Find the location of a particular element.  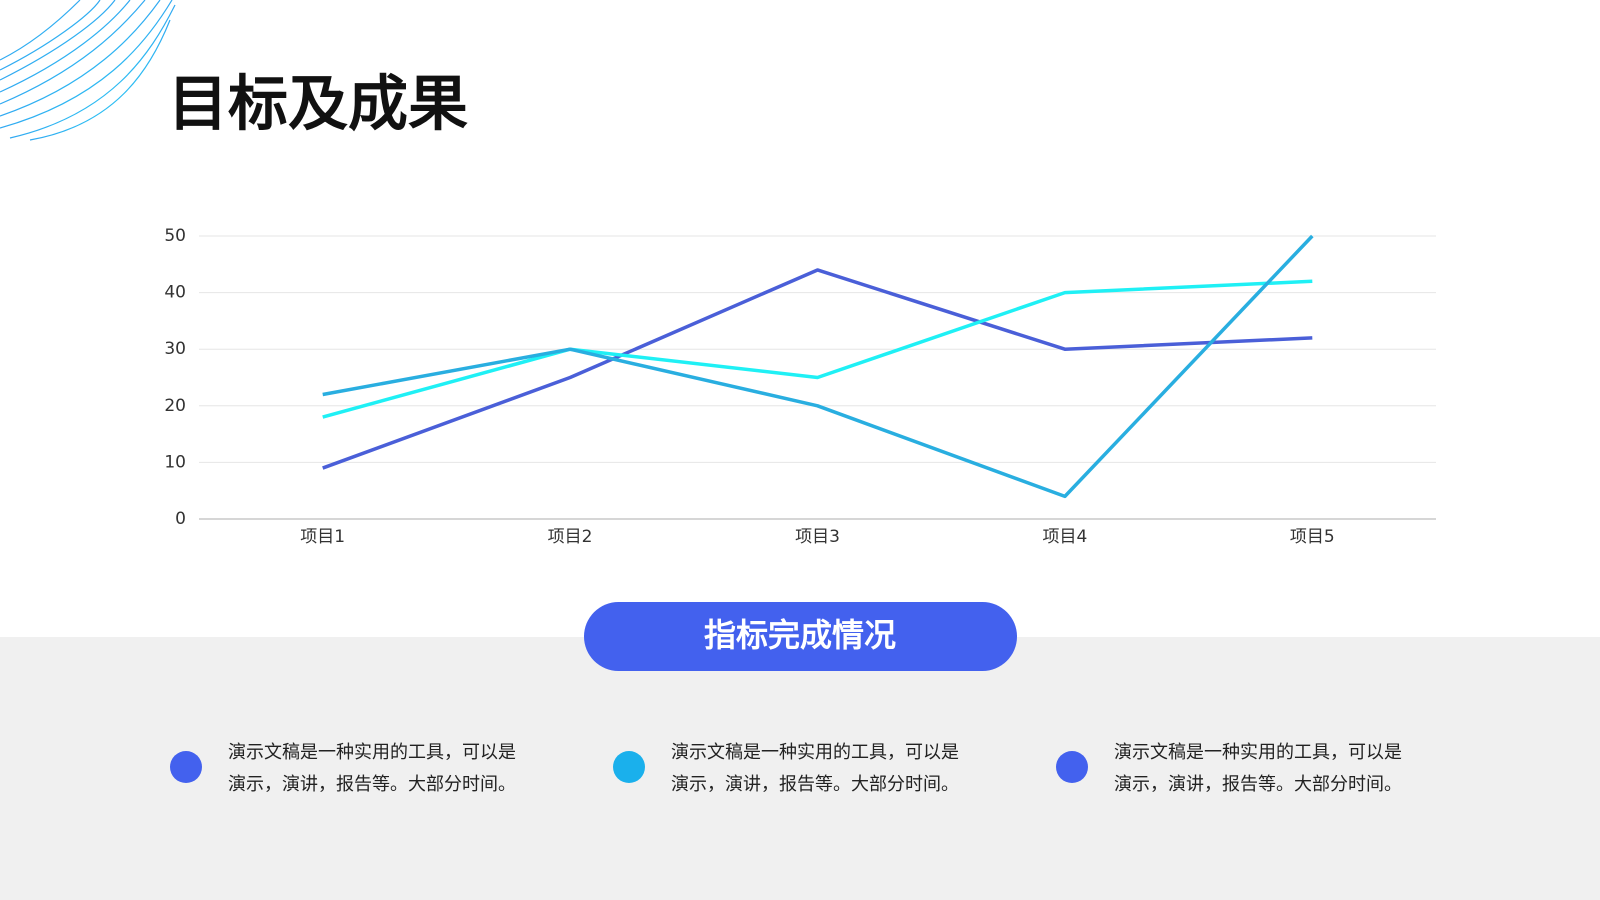

x-tick-label: 项目3 is located at coordinates (817, 537).